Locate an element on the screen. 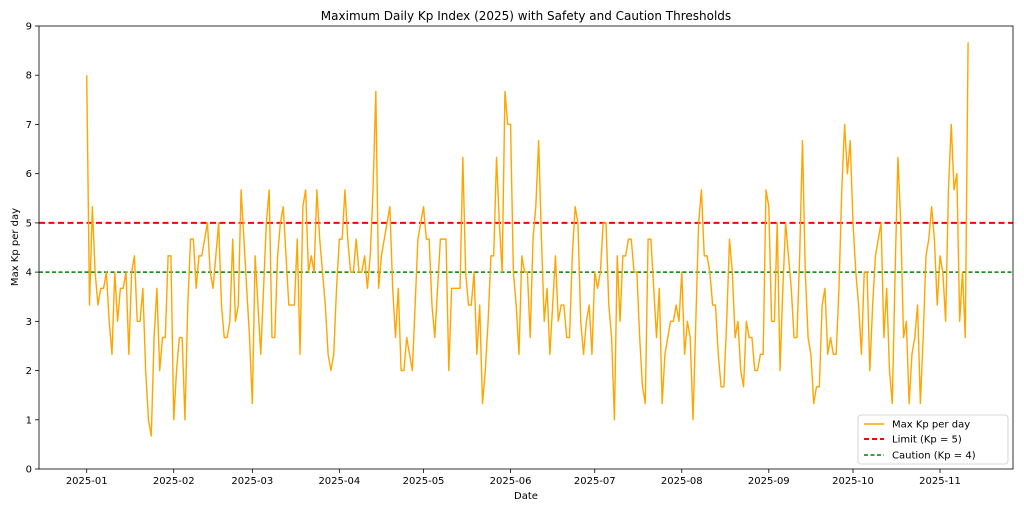 Image resolution: width=1024 pixels, height=512 pixels. y-tick-label: 6 is located at coordinates (29, 174).